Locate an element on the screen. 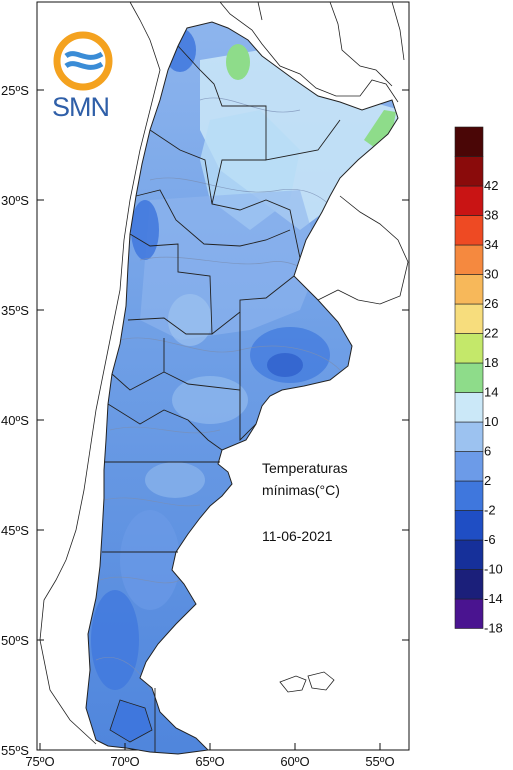  map-title-line2: mínimas(°C) is located at coordinates (301, 490).